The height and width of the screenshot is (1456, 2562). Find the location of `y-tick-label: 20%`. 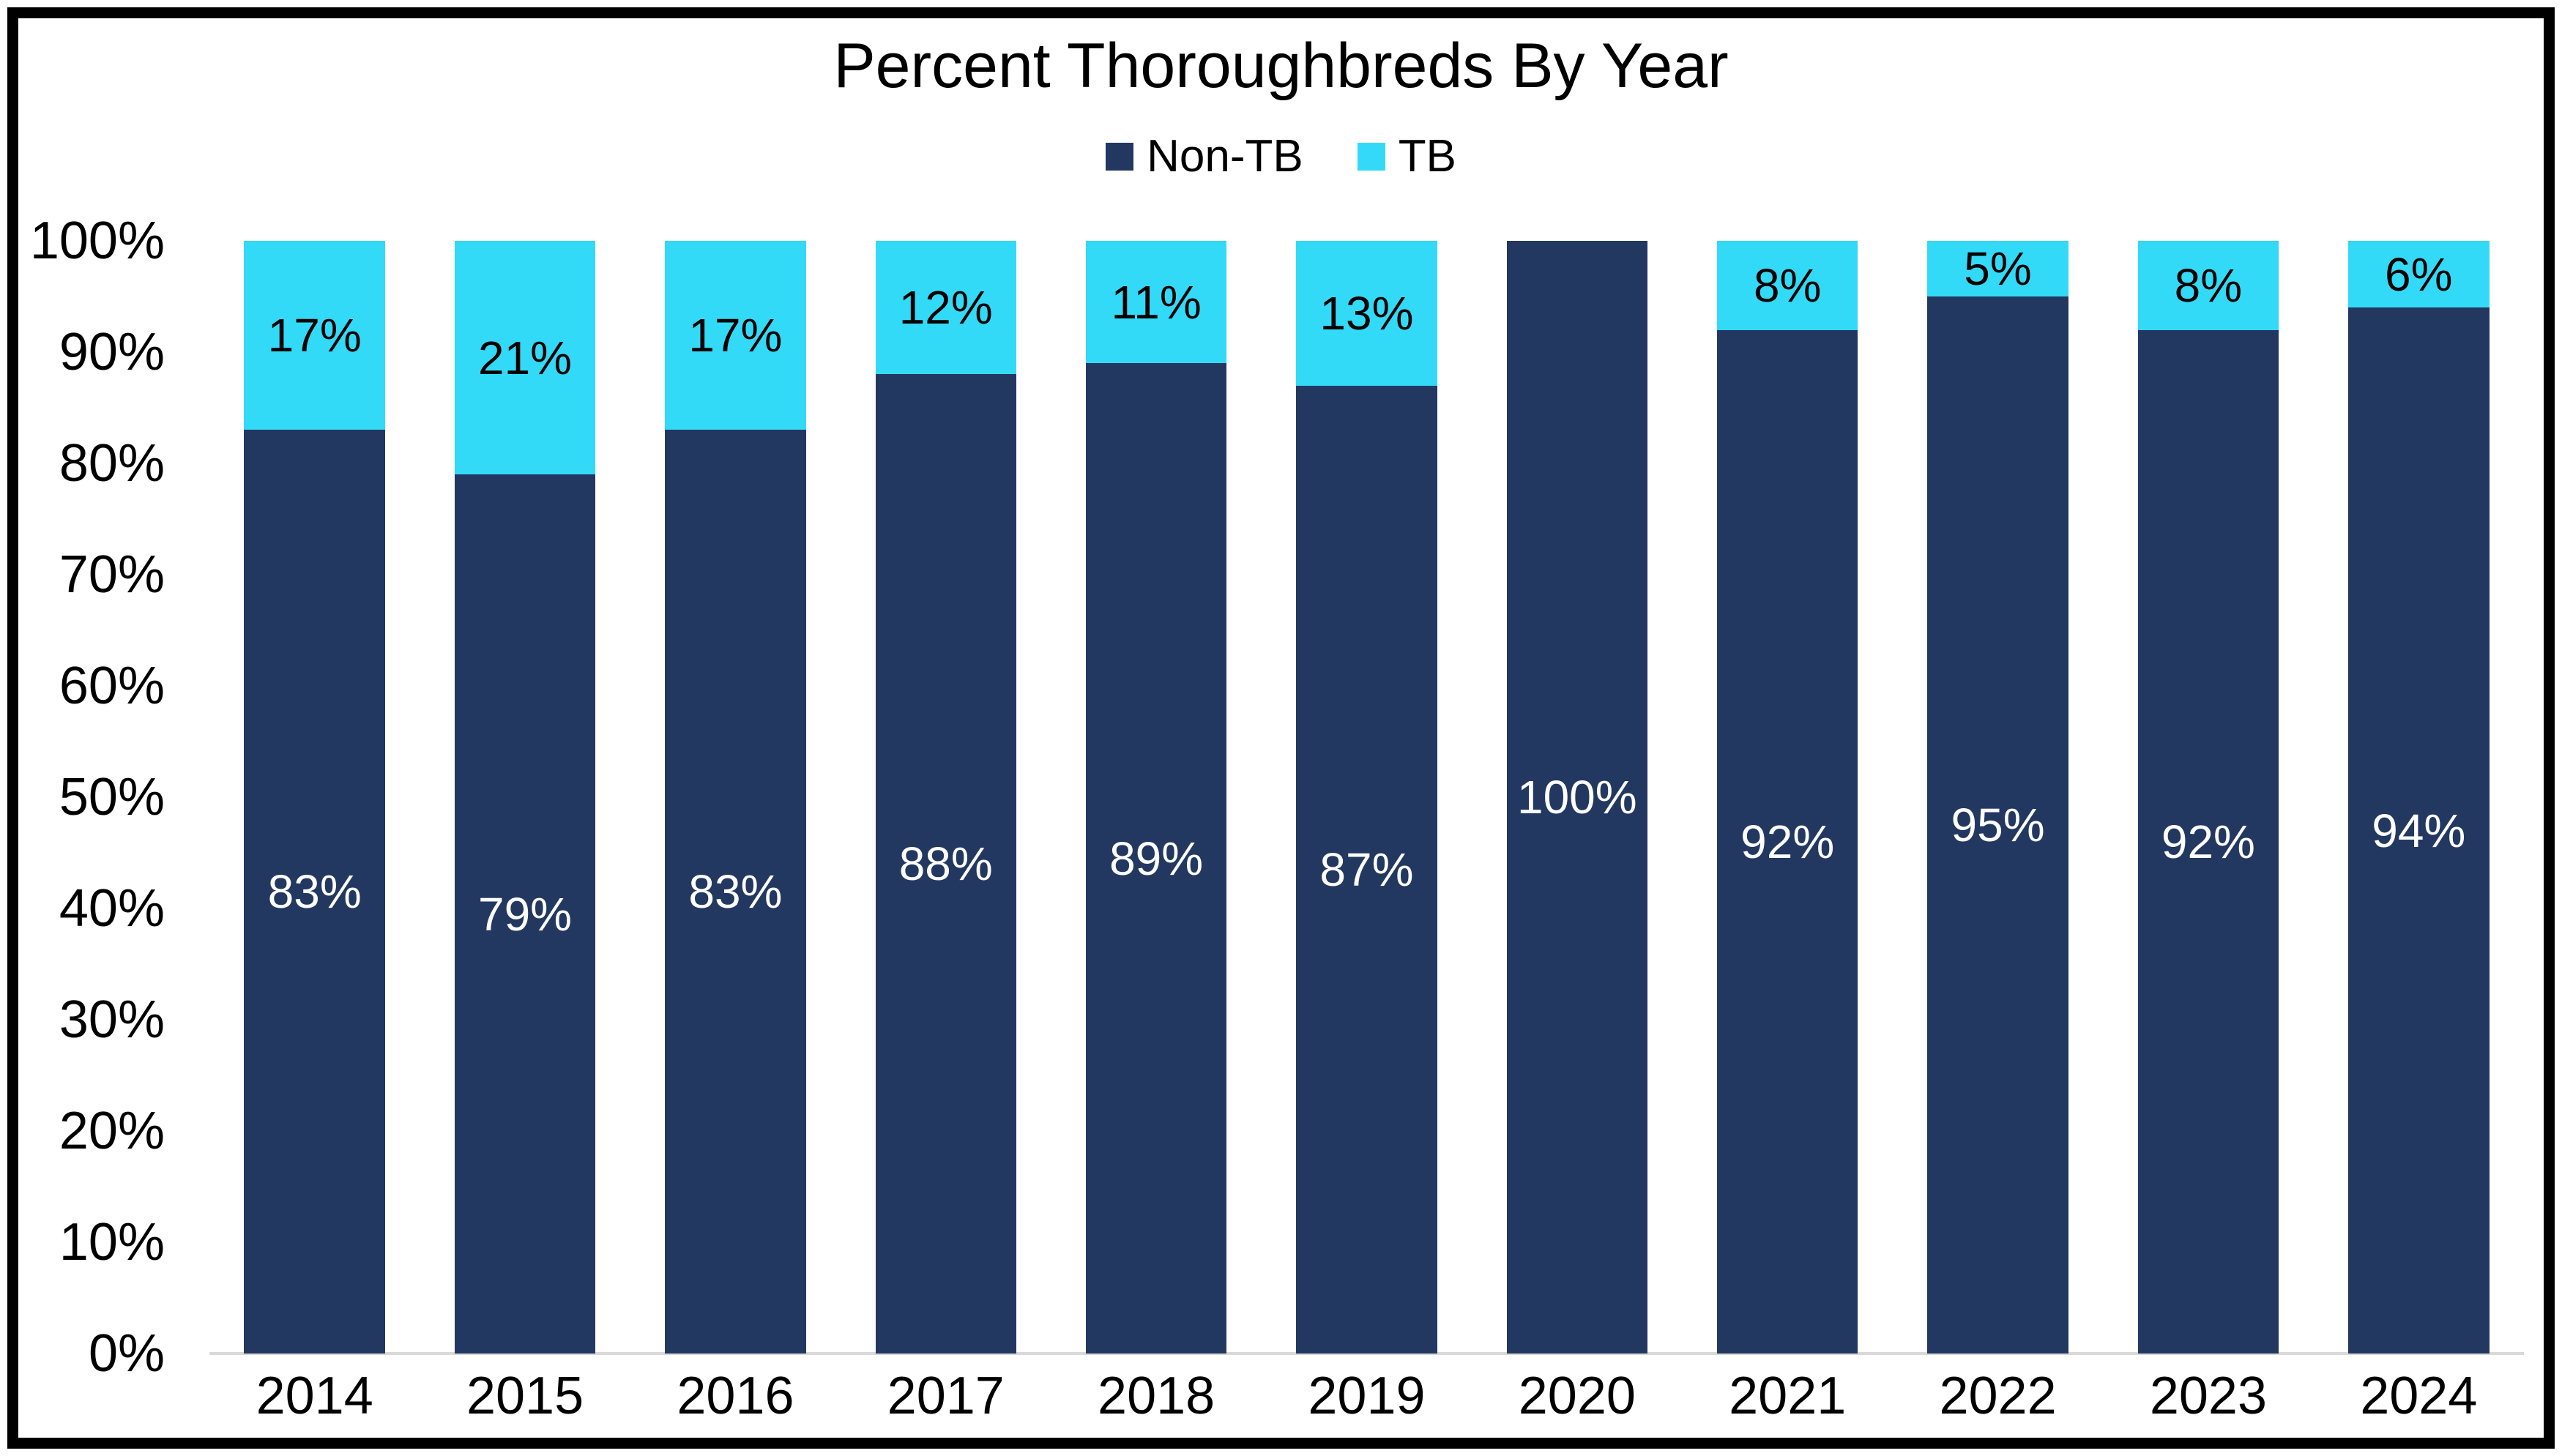

y-tick-label: 20% is located at coordinates (112, 1131).